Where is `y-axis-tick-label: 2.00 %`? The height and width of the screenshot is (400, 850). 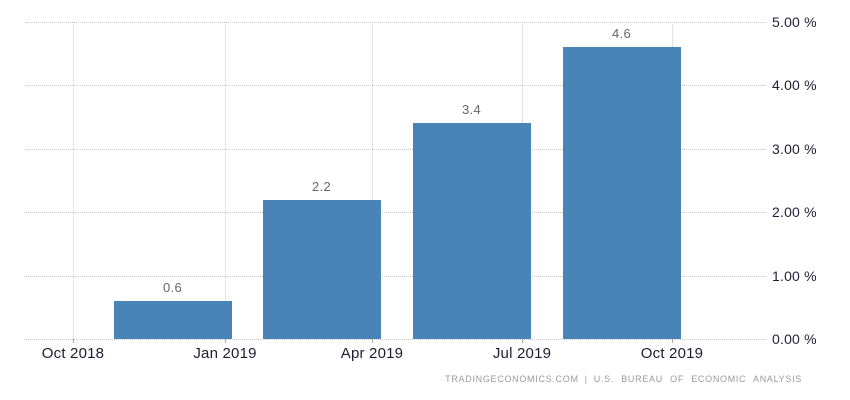
y-axis-tick-label: 2.00 % is located at coordinates (794, 212).